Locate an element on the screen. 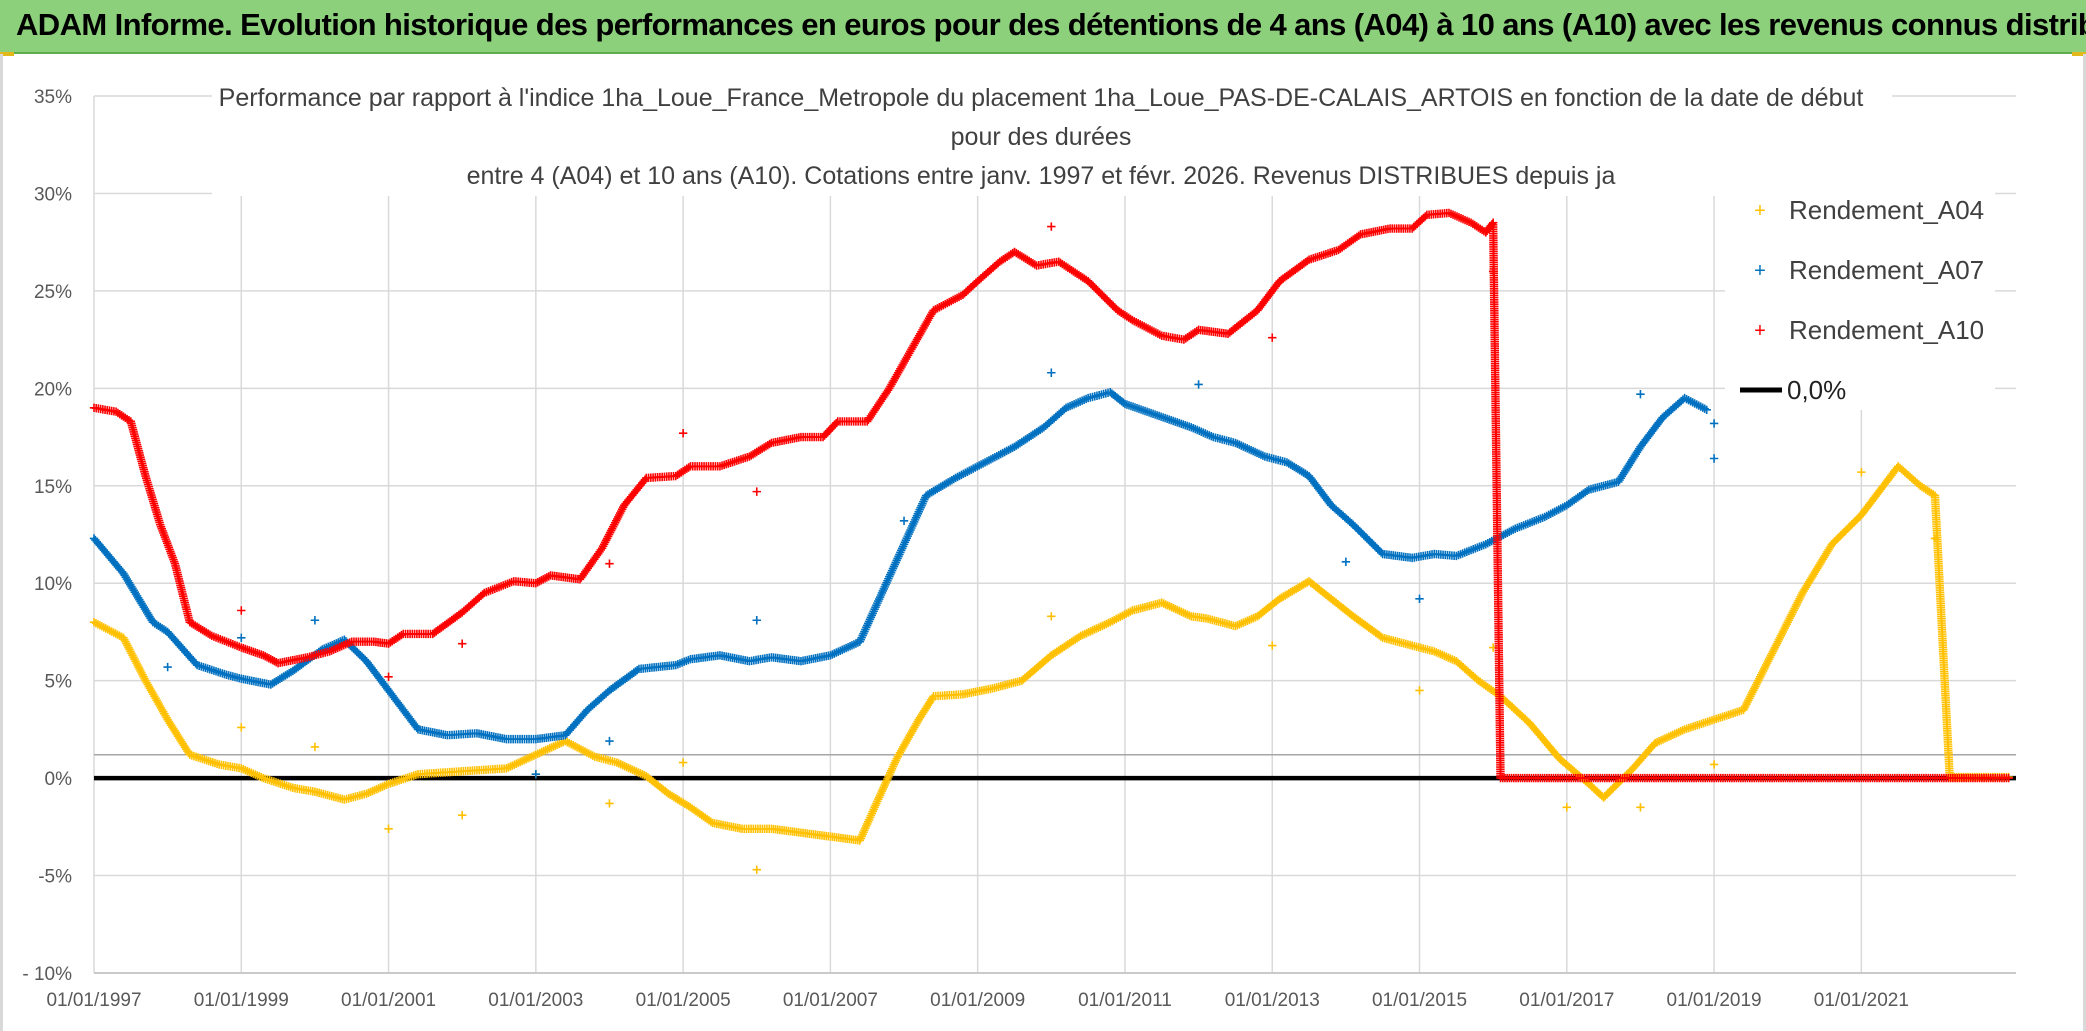  chart-title-line-2: pour des durées is located at coordinates (1041, 137).